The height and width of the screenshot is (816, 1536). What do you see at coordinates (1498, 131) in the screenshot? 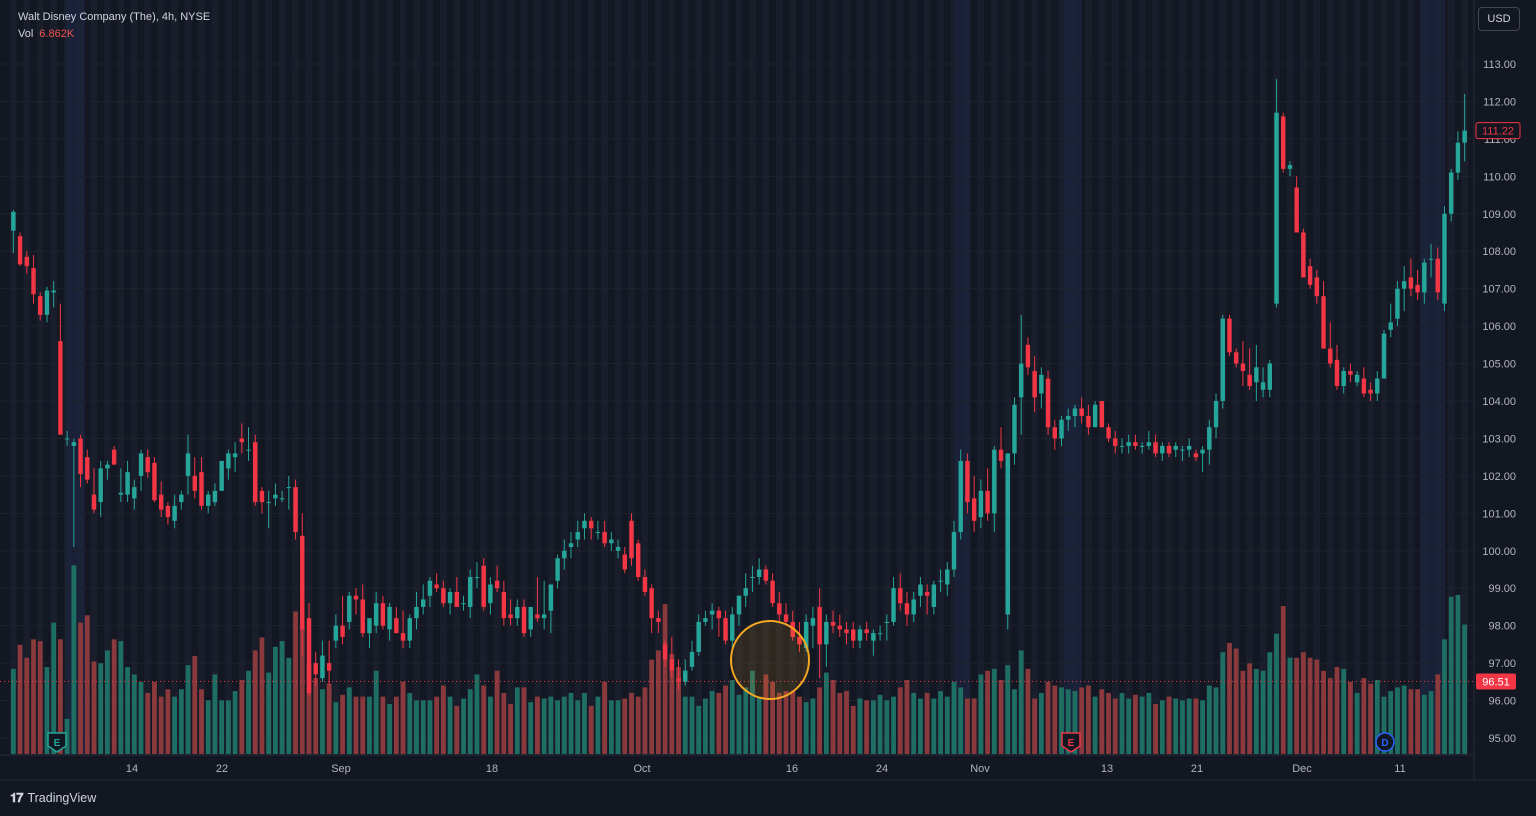
I see `current-price-tag` at bounding box center [1498, 131].